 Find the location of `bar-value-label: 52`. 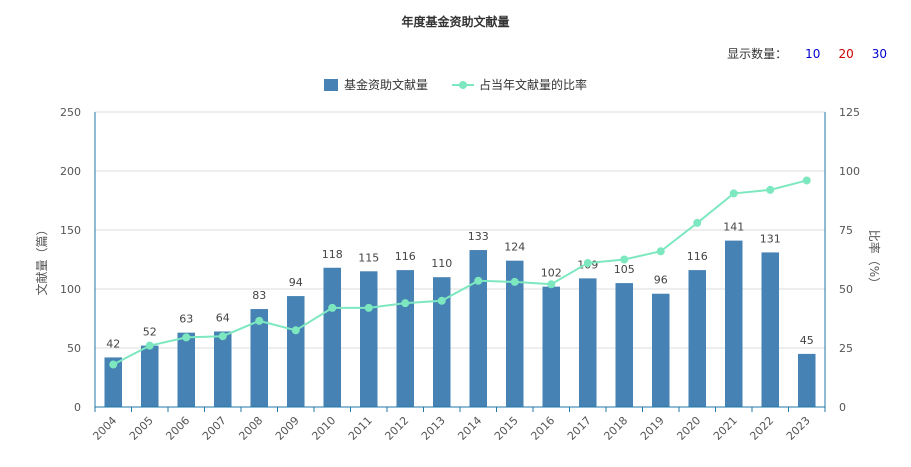

bar-value-label: 52 is located at coordinates (150, 332).